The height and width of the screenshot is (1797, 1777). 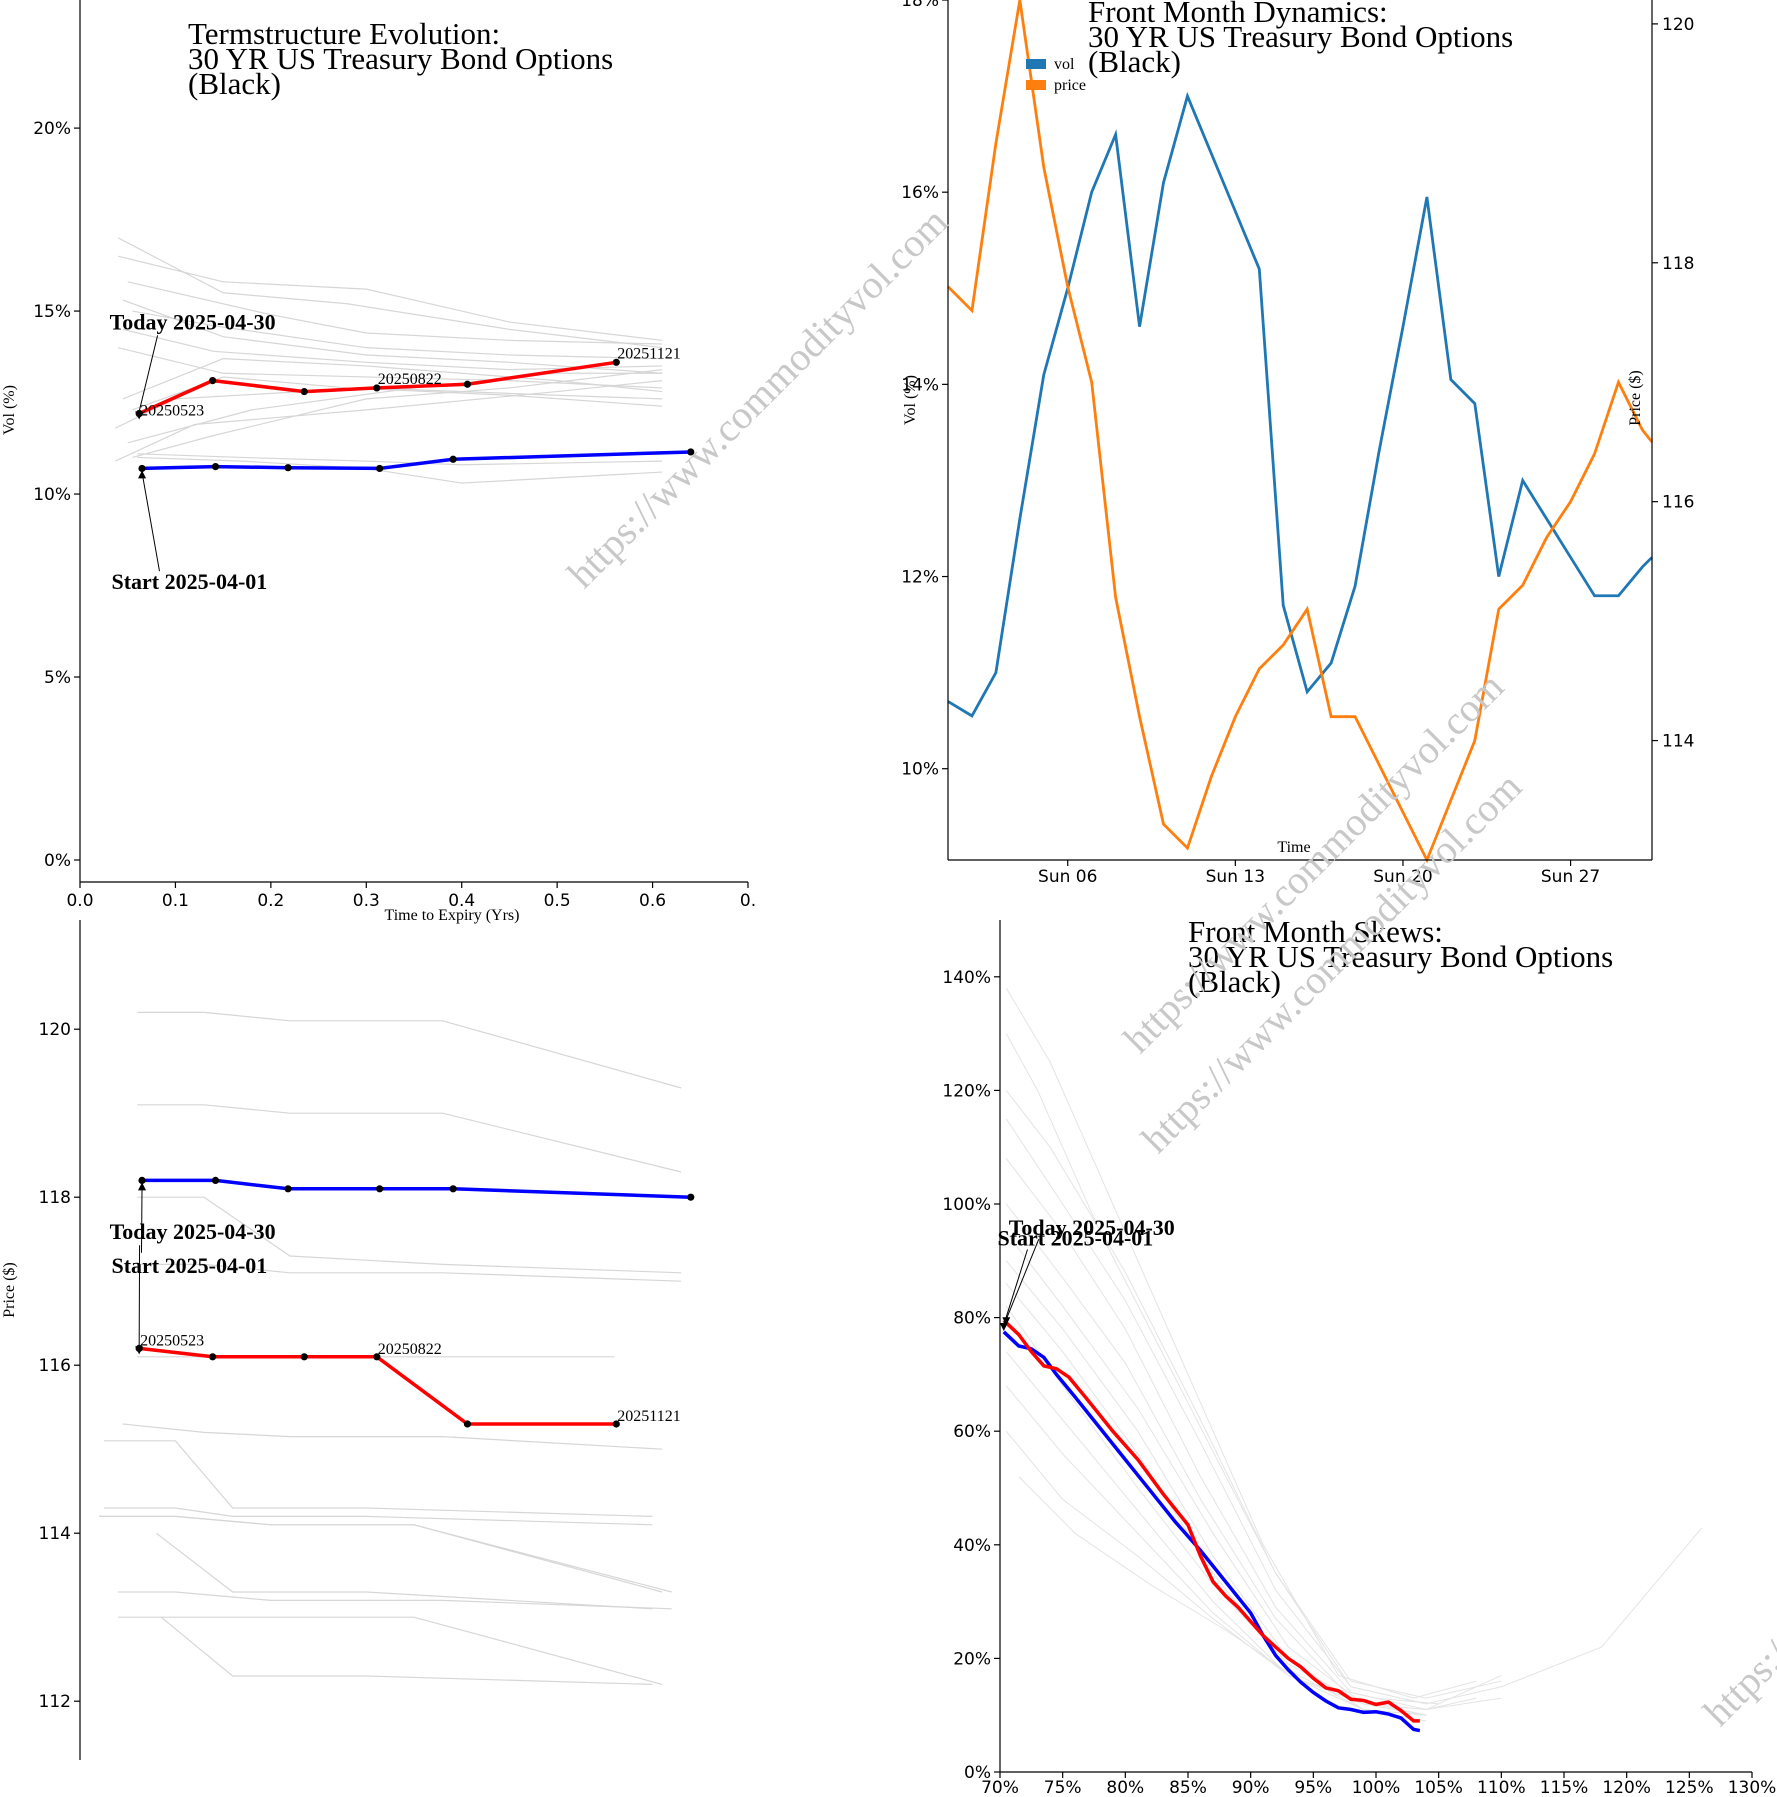 I want to click on point-label: 20250523, so click(x=172, y=1340).